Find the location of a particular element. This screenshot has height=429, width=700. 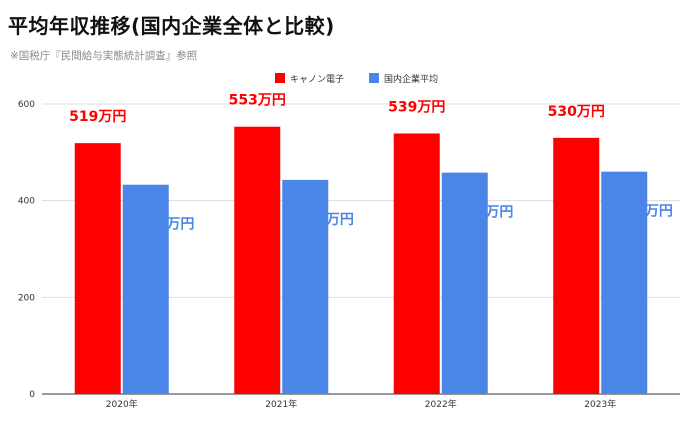

data-label-canon: 553万円 is located at coordinates (257, 101).